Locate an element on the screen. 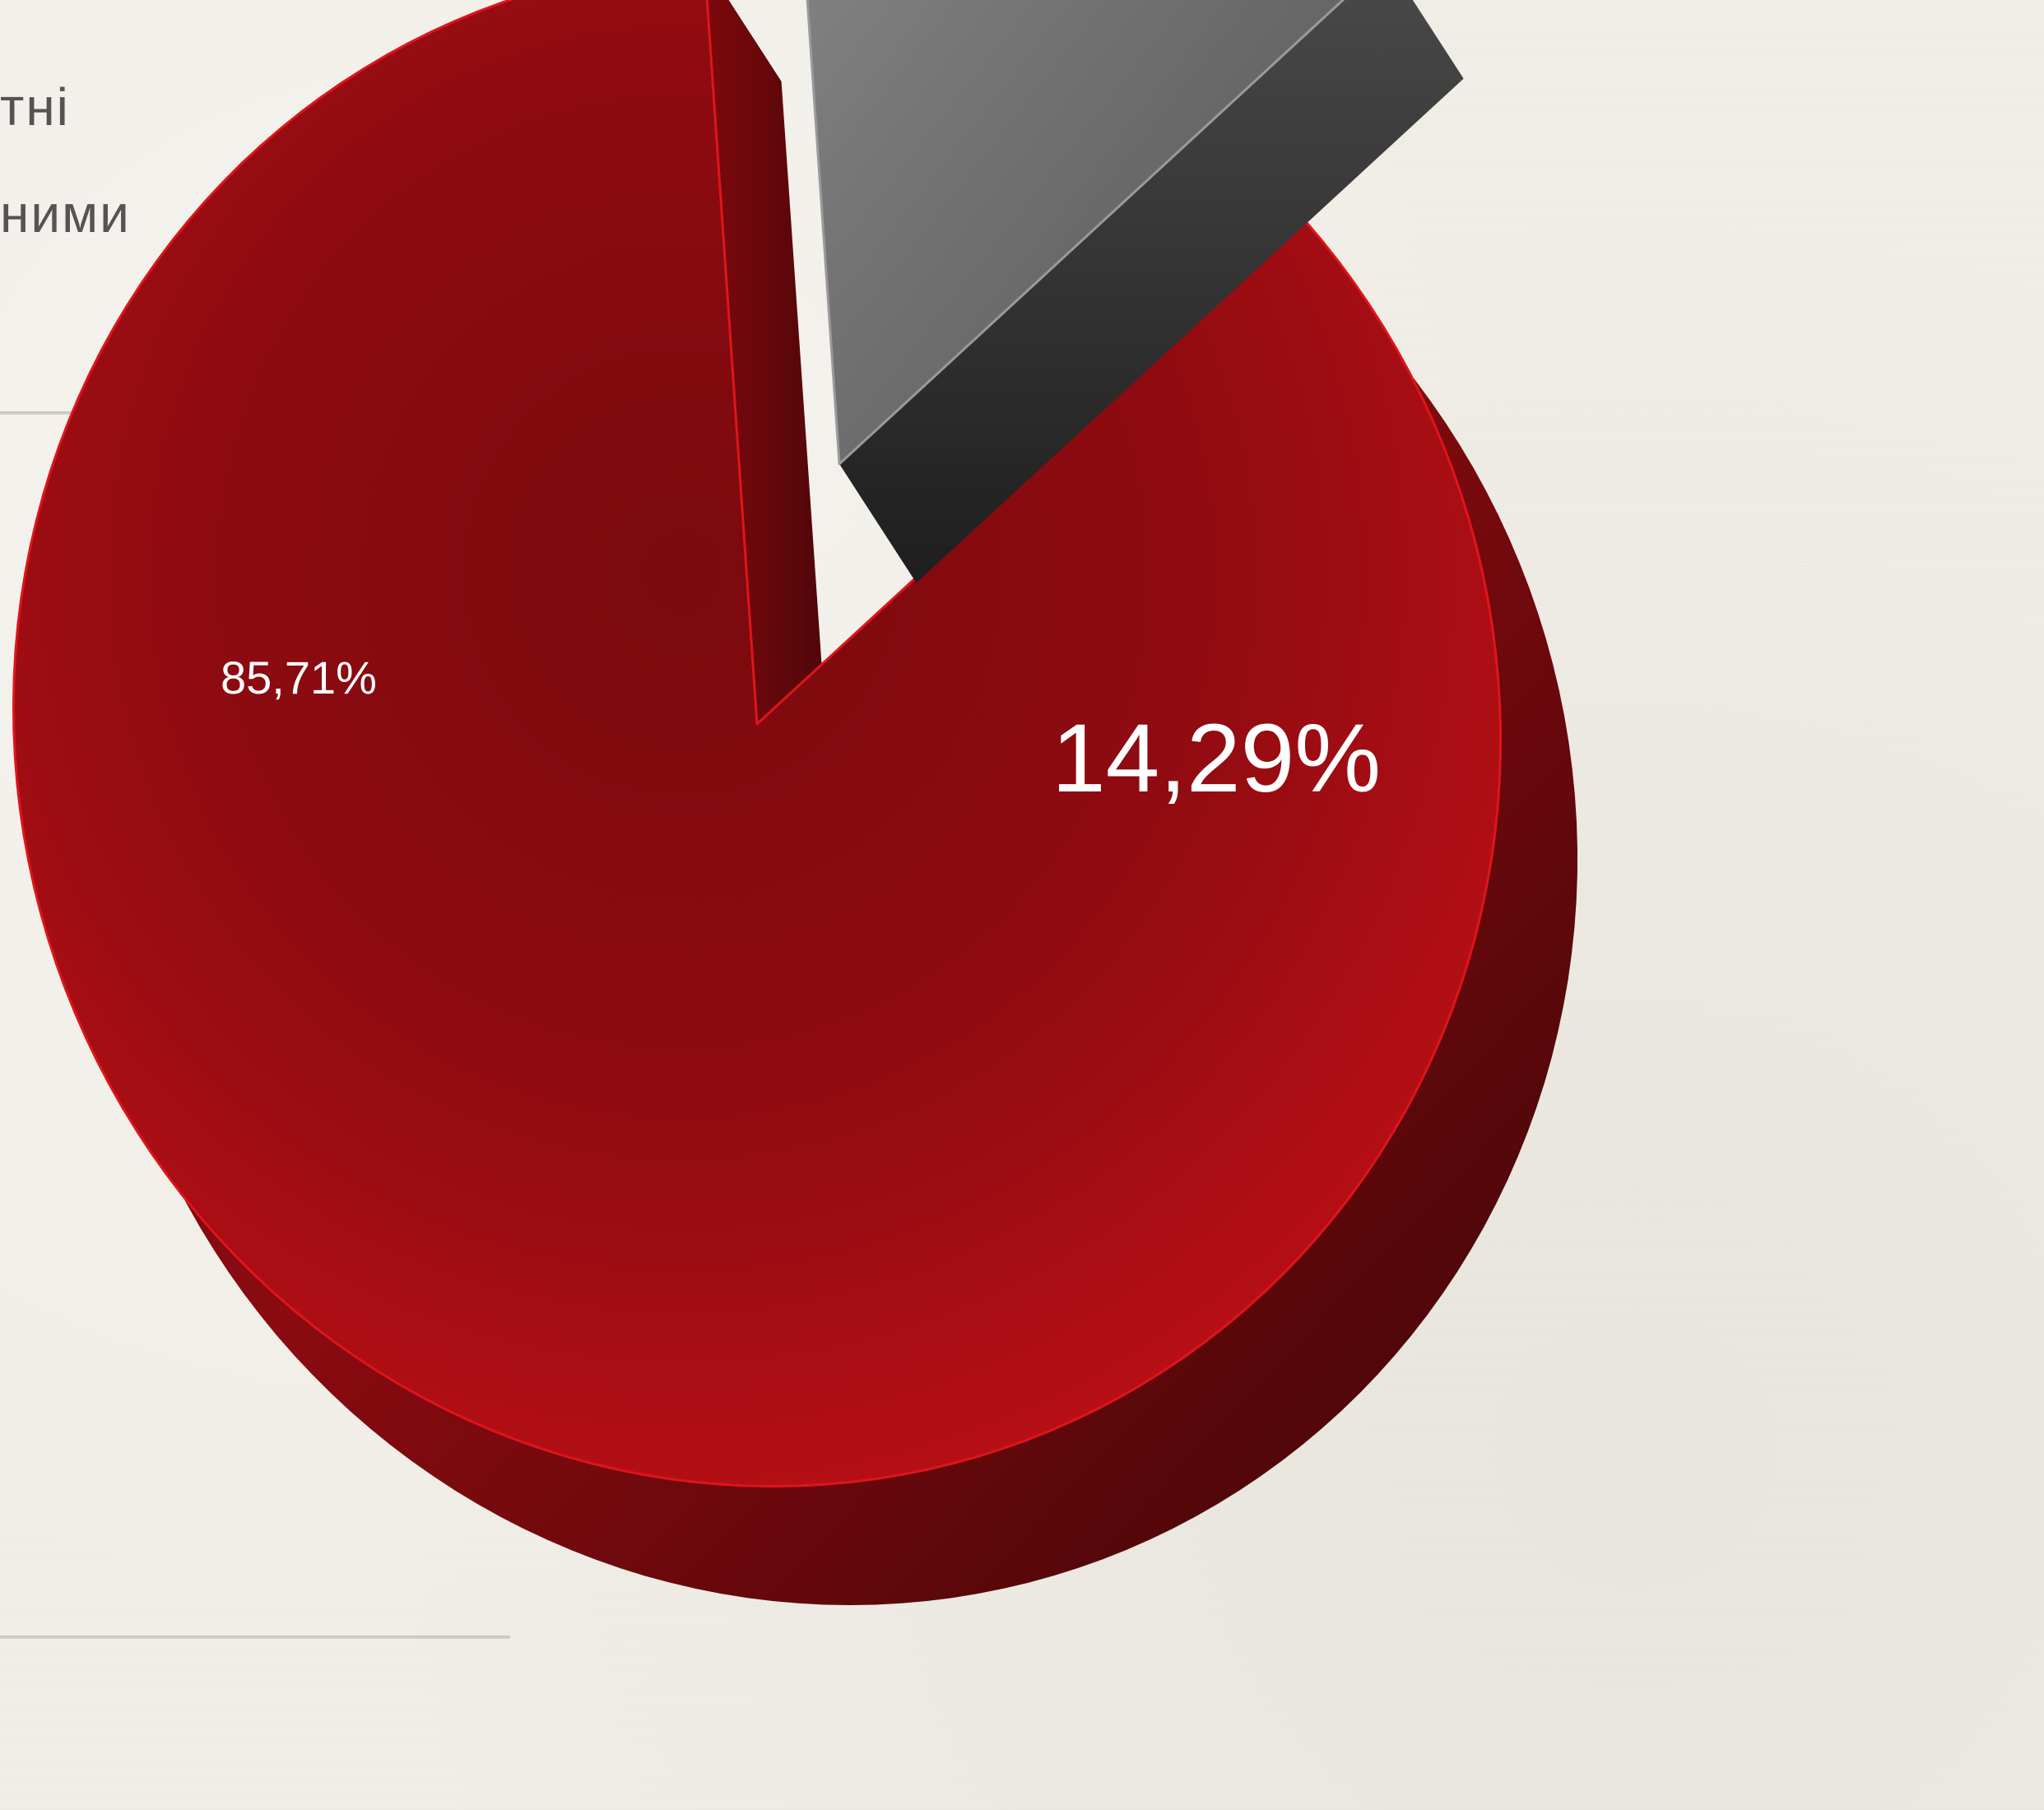 The height and width of the screenshot is (1810, 2044). pie-slice-2-top is located at coordinates (1076, 233).